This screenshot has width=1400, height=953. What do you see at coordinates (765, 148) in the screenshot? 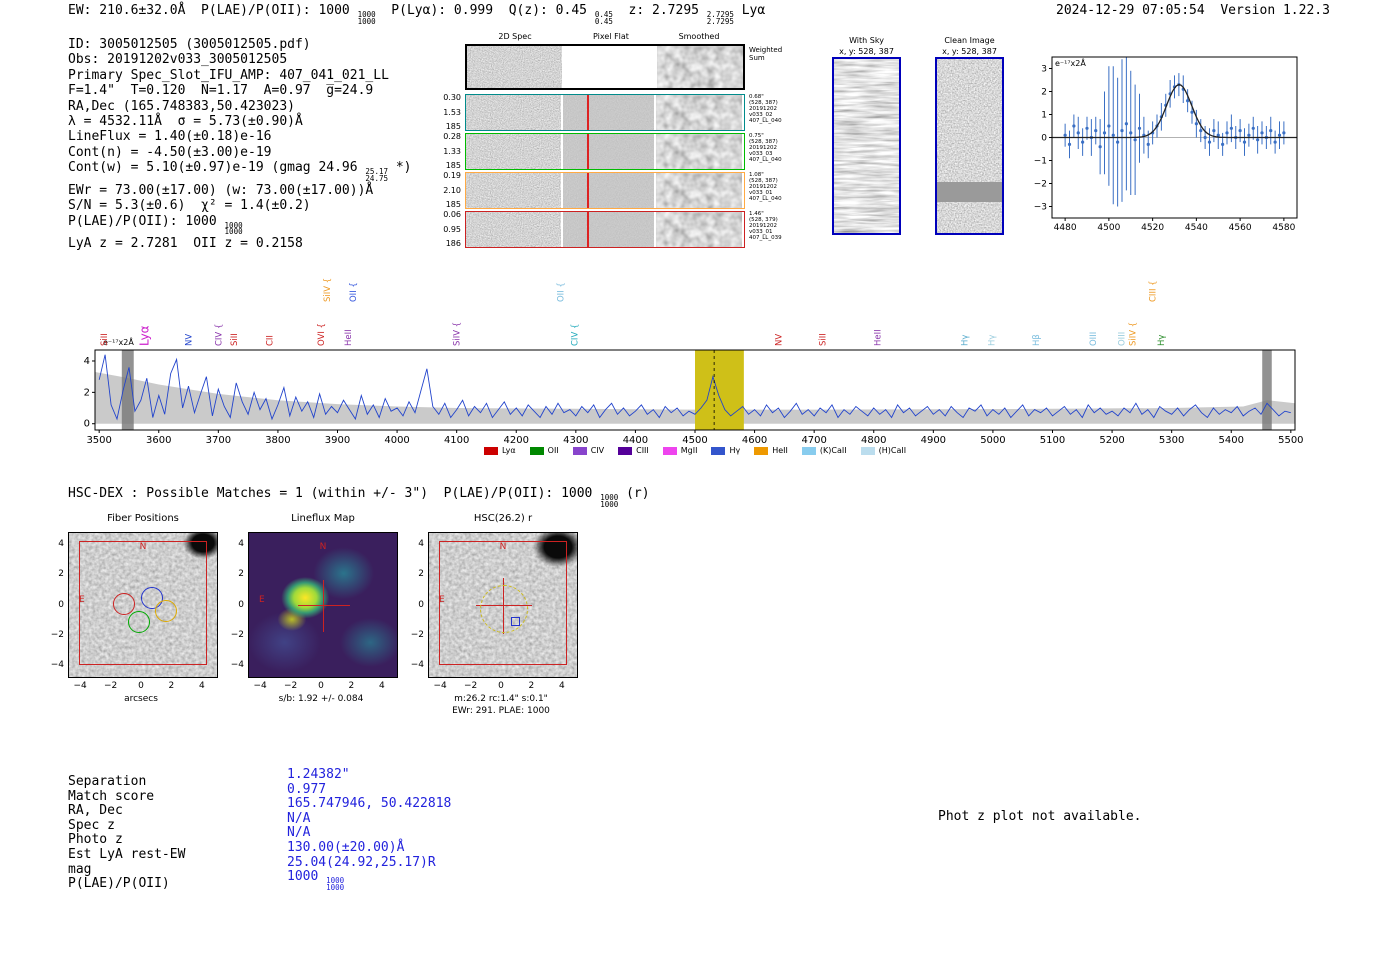
I see `spec2d-row-fiber-info: 0.75" (528, 387) 20191202 v033_03 407_LL_040` at bounding box center [765, 148].